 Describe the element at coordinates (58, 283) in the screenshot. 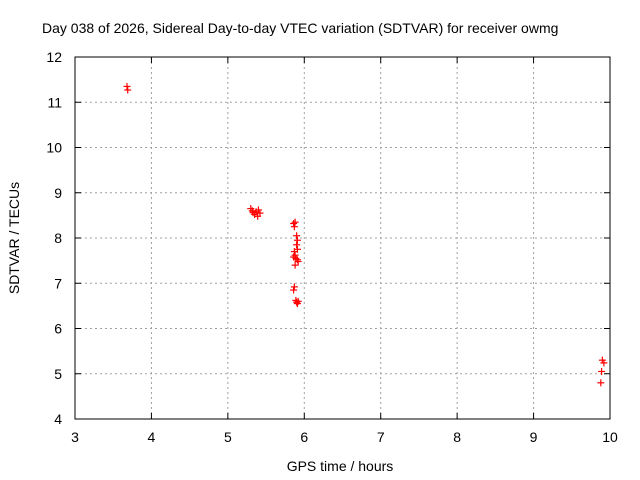

I see `y-tick-label: 7` at that location.